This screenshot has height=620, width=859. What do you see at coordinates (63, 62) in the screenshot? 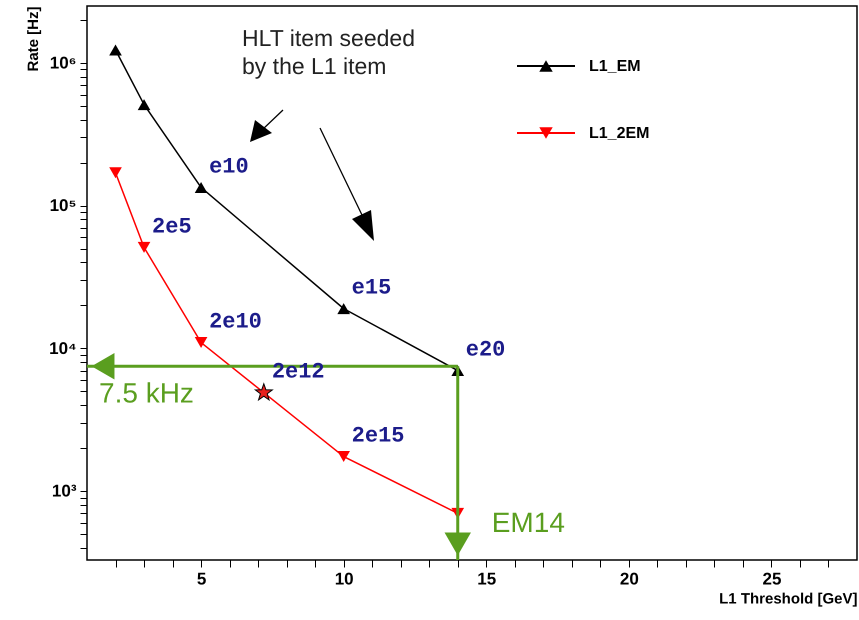
I see `y-tick-label: 10⁶` at bounding box center [63, 62].